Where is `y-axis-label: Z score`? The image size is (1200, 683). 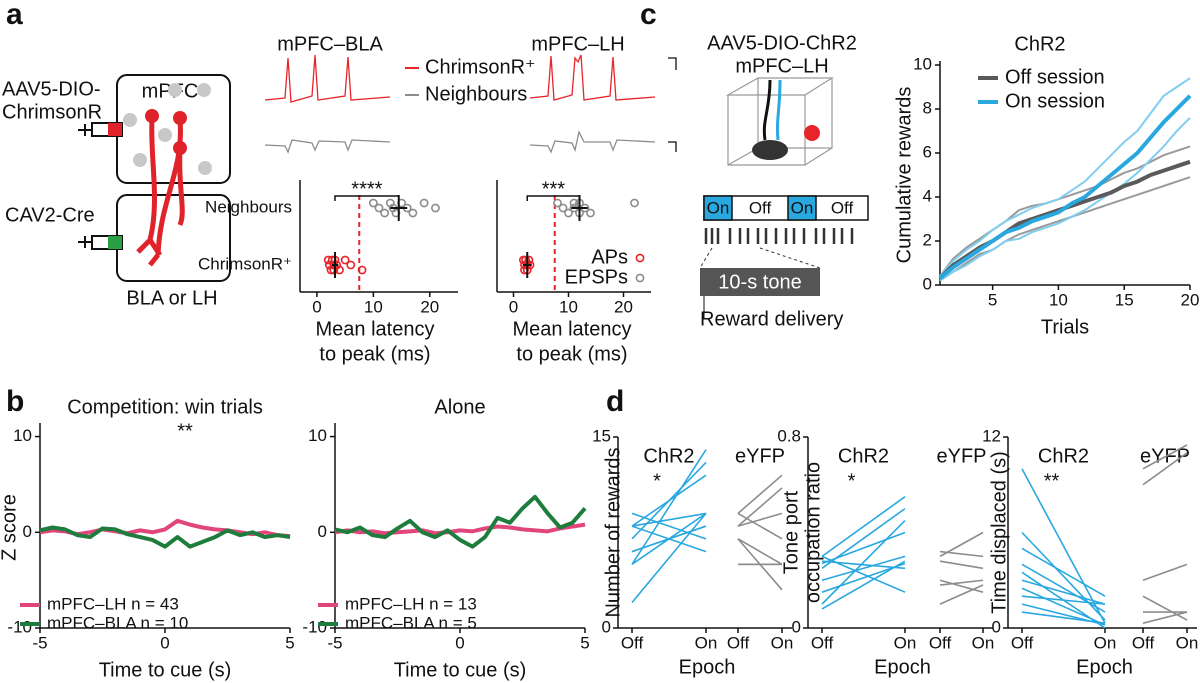 y-axis-label: Z score is located at coordinates (10, 527).